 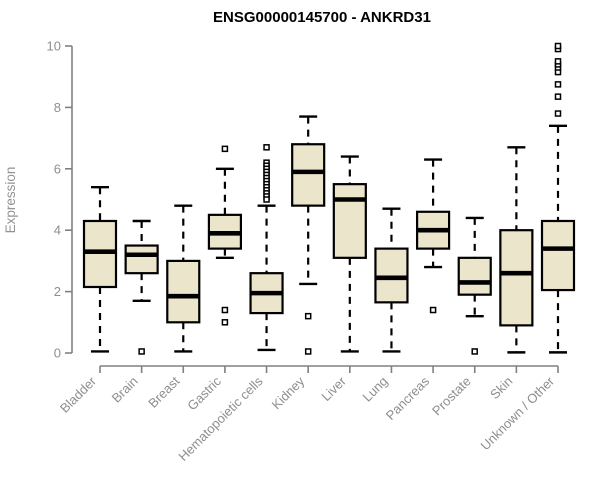 What do you see at coordinates (78, 394) in the screenshot?
I see `x-tick-label: Bladder` at bounding box center [78, 394].